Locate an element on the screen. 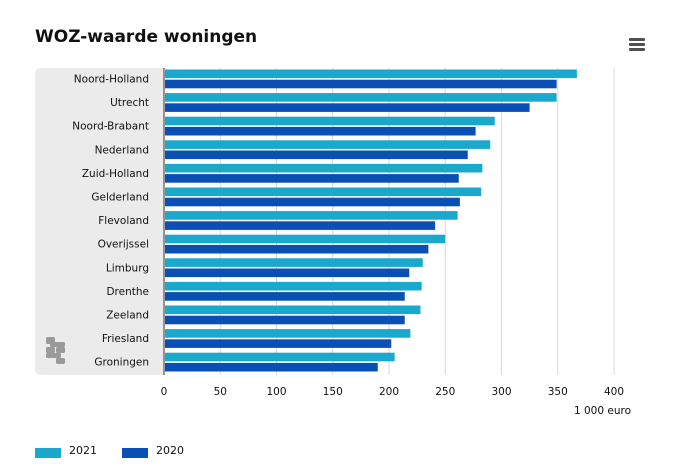 Image resolution: width=695 pixels, height=469 pixels. plot-background is located at coordinates (99, 221).